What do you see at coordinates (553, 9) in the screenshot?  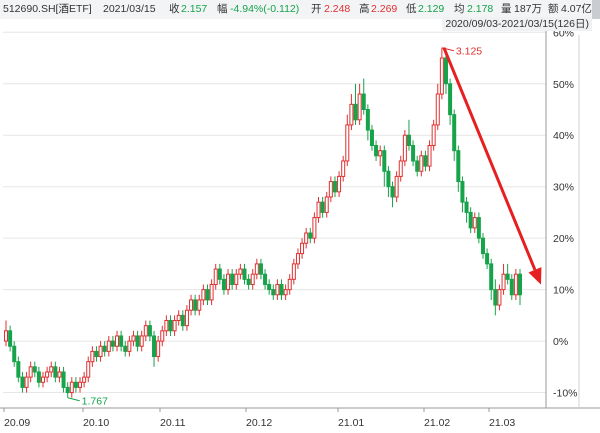 I see `amount-label: 额` at bounding box center [553, 9].